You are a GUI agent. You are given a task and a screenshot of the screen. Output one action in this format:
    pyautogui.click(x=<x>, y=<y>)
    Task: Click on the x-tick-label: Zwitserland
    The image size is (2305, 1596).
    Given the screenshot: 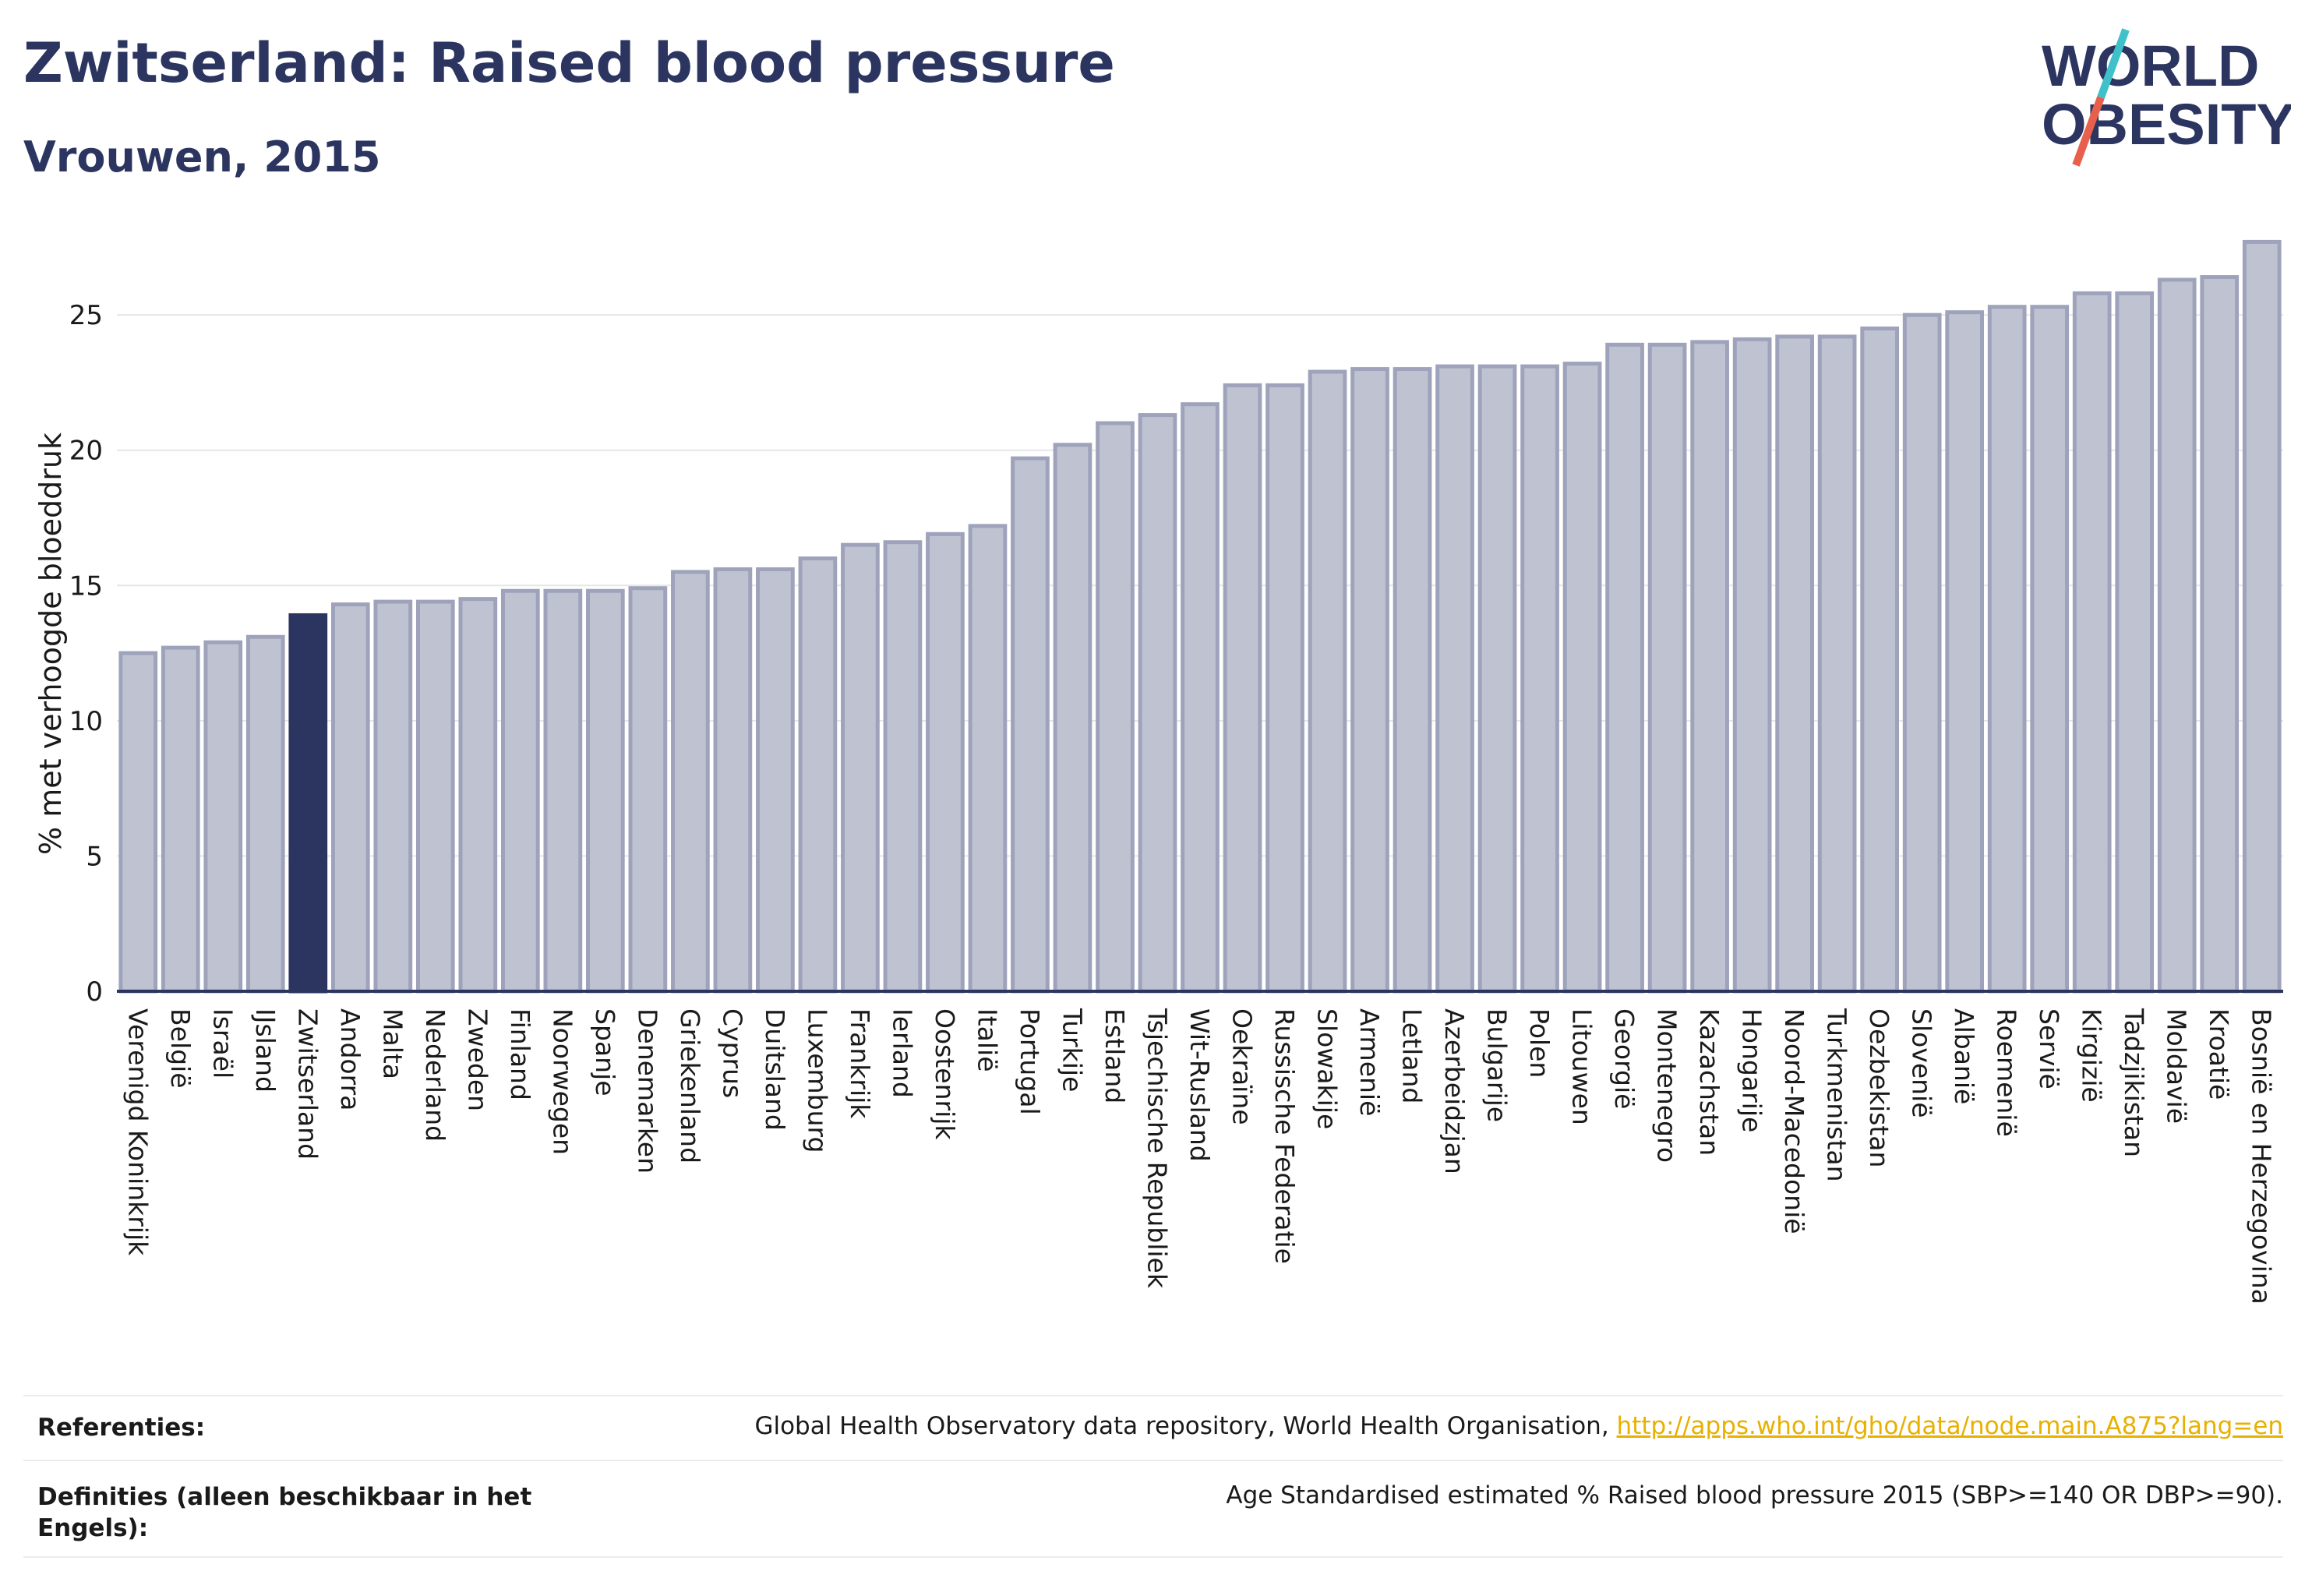 What is the action you would take?
    pyautogui.click(x=307, y=1084)
    